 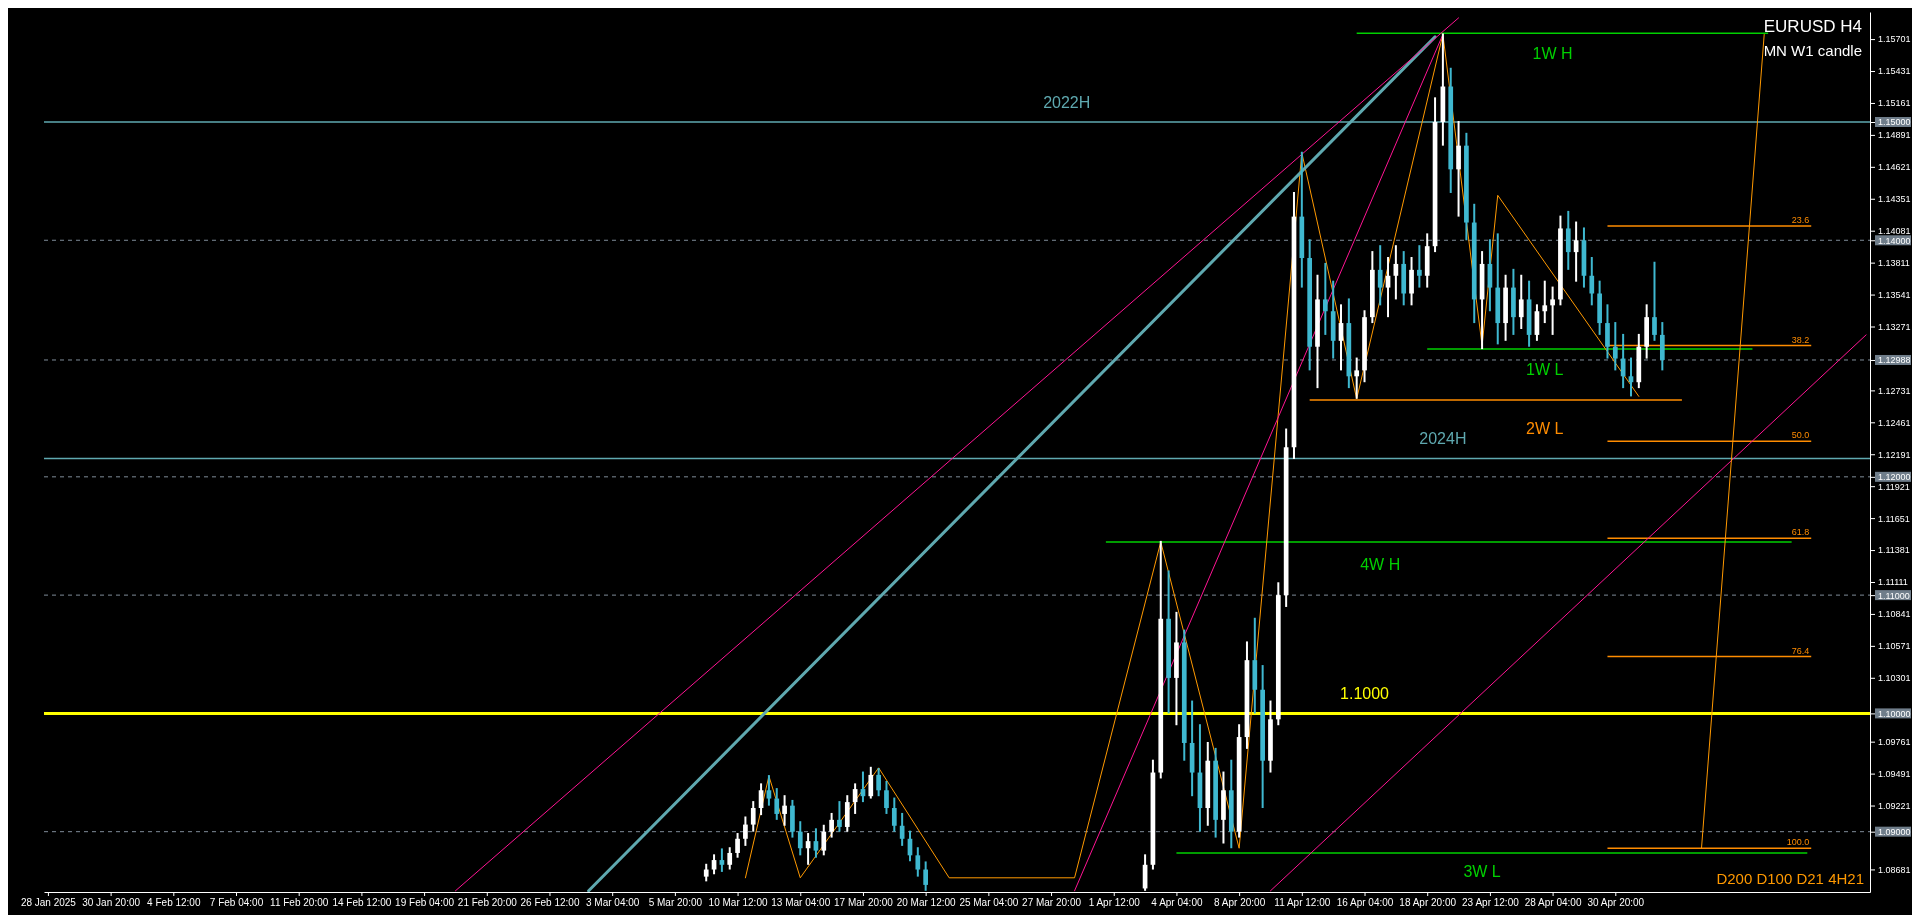 I want to click on y-tick-label: 1.12731, so click(x=1894, y=390).